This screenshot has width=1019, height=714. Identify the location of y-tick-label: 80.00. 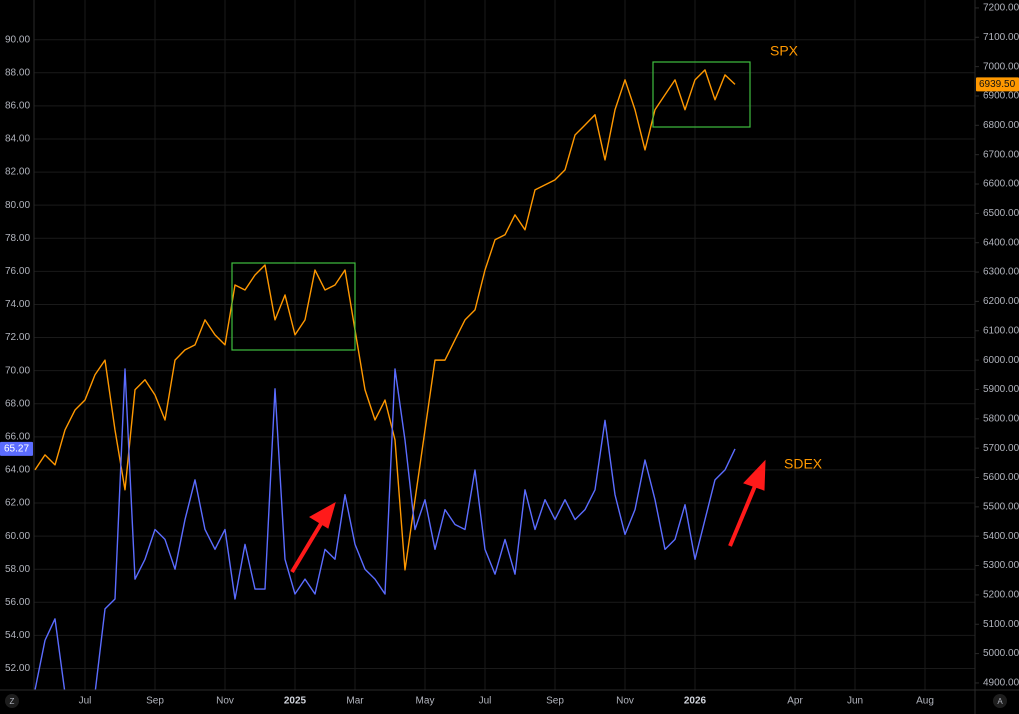
(17, 205).